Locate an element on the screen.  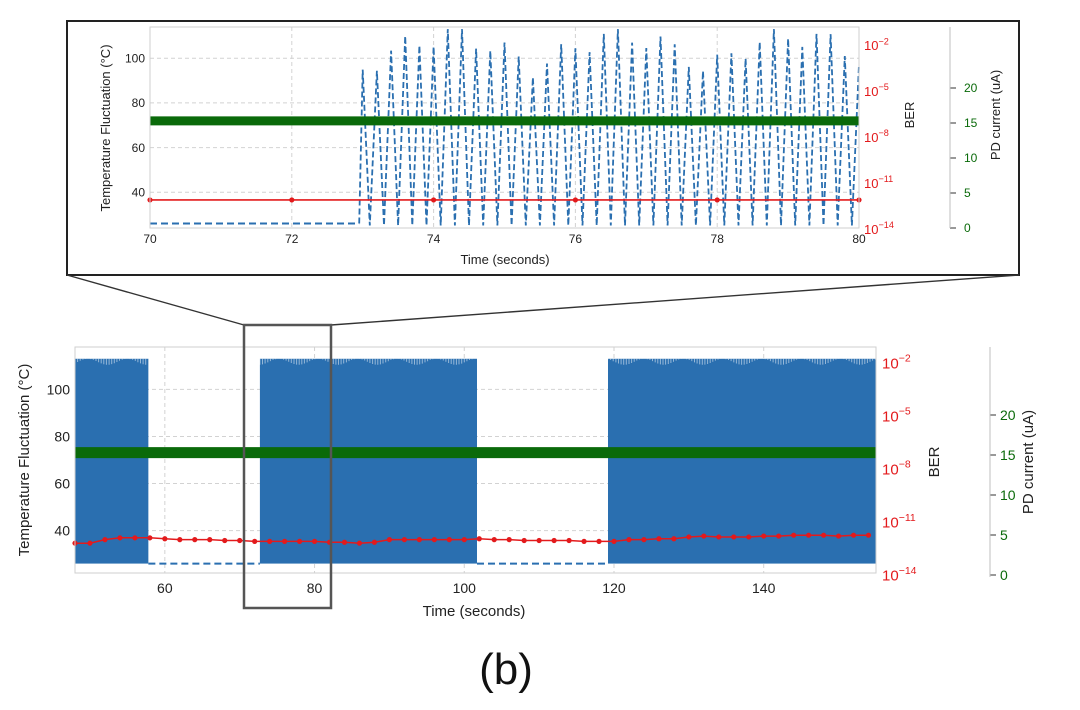
inset-x-axis-label: Time (seconds) is located at coordinates (504, 259).